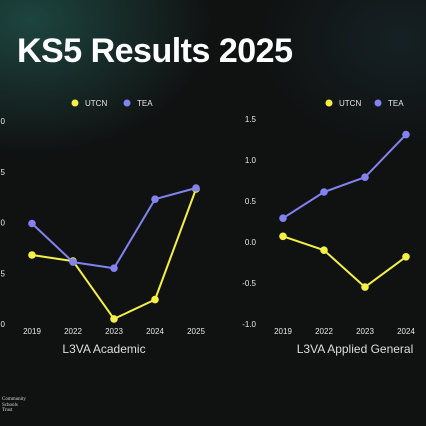 The image size is (426, 426). What do you see at coordinates (251, 160) in the screenshot?
I see `chart-2-y-tick-label: 1.0` at bounding box center [251, 160].